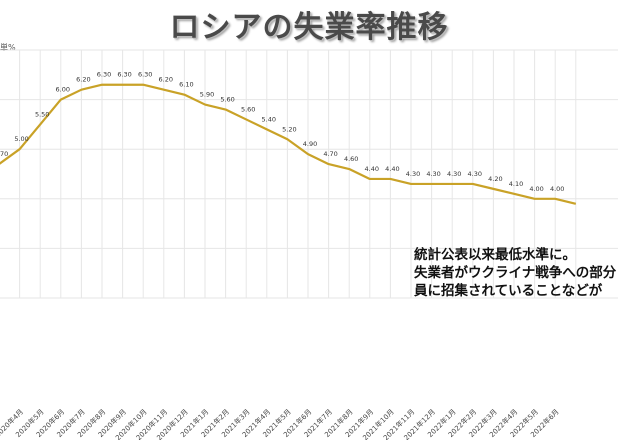  I want to click on chart-title: ロシアの失業率推移, so click(309, 27).